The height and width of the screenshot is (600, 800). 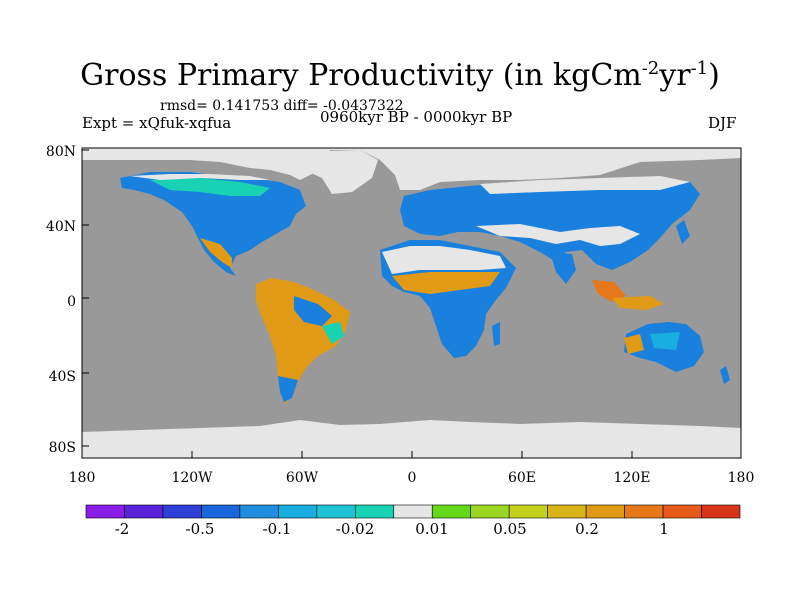 What do you see at coordinates (192, 478) in the screenshot?
I see `lon-label-120w: 120W` at bounding box center [192, 478].